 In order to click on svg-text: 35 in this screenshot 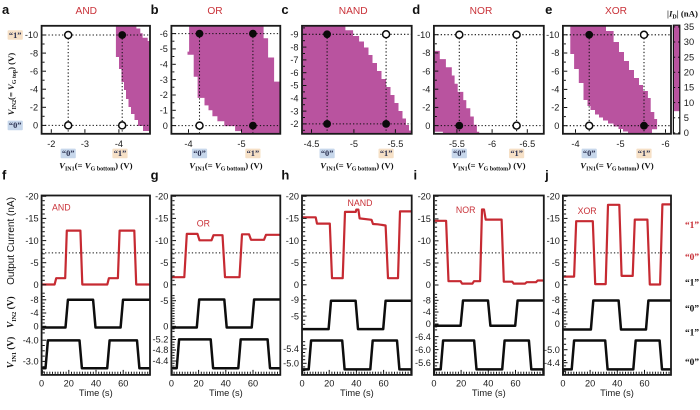, I will do `click(689, 27)`.